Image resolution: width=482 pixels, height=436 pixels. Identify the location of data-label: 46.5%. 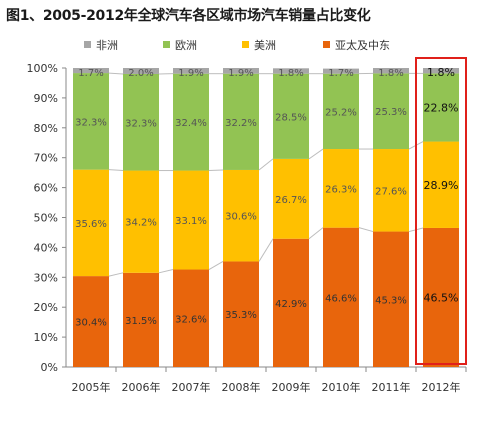
(441, 297).